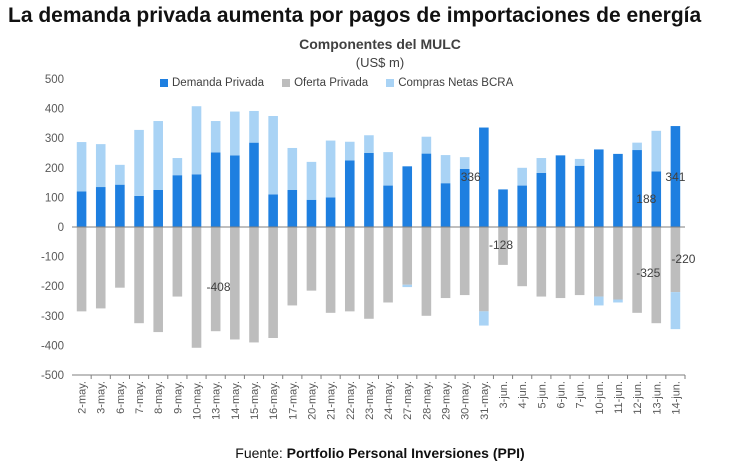 This screenshot has height=470, width=730. What do you see at coordinates (54, 198) in the screenshot?
I see `y-tick-label: 100` at bounding box center [54, 198].